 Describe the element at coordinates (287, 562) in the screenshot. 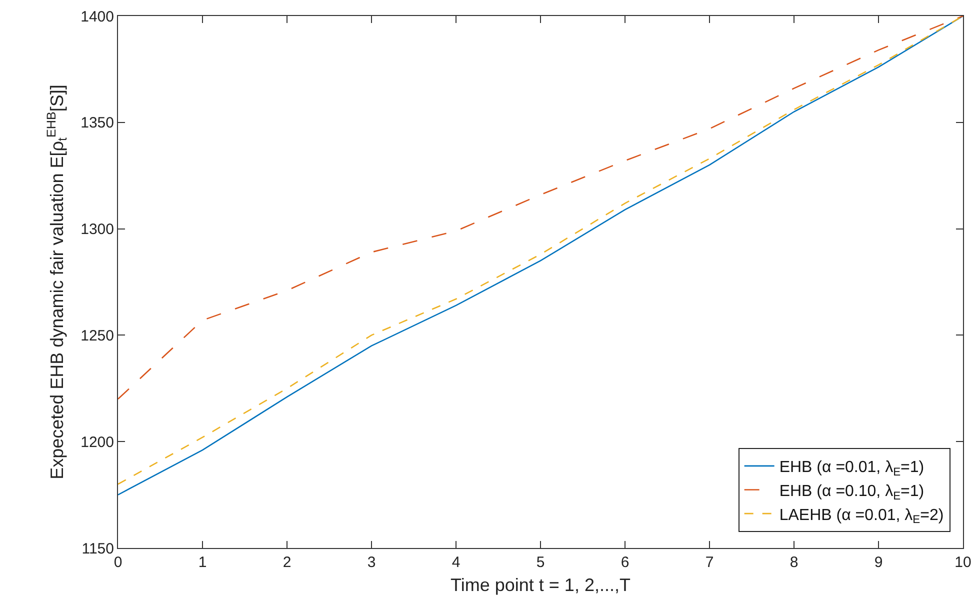

I see `x-tick-label: 2` at that location.